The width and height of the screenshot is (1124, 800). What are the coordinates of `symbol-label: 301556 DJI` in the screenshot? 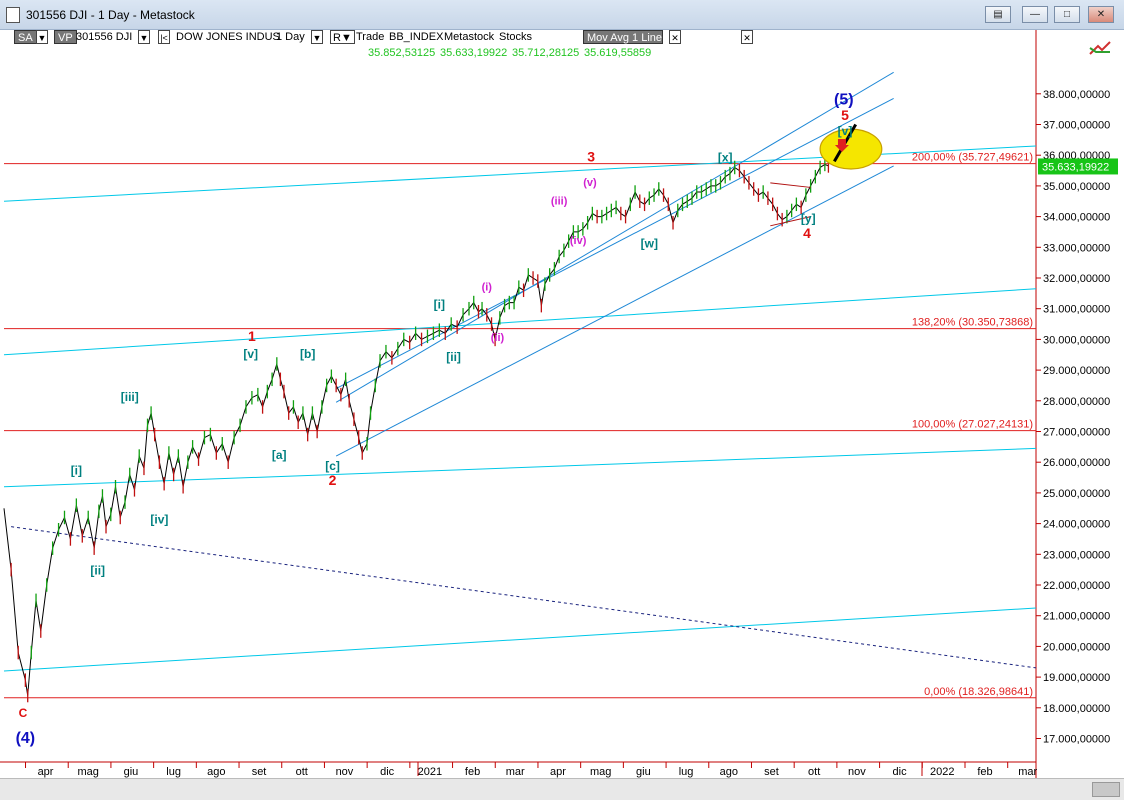 It's located at (104, 37).